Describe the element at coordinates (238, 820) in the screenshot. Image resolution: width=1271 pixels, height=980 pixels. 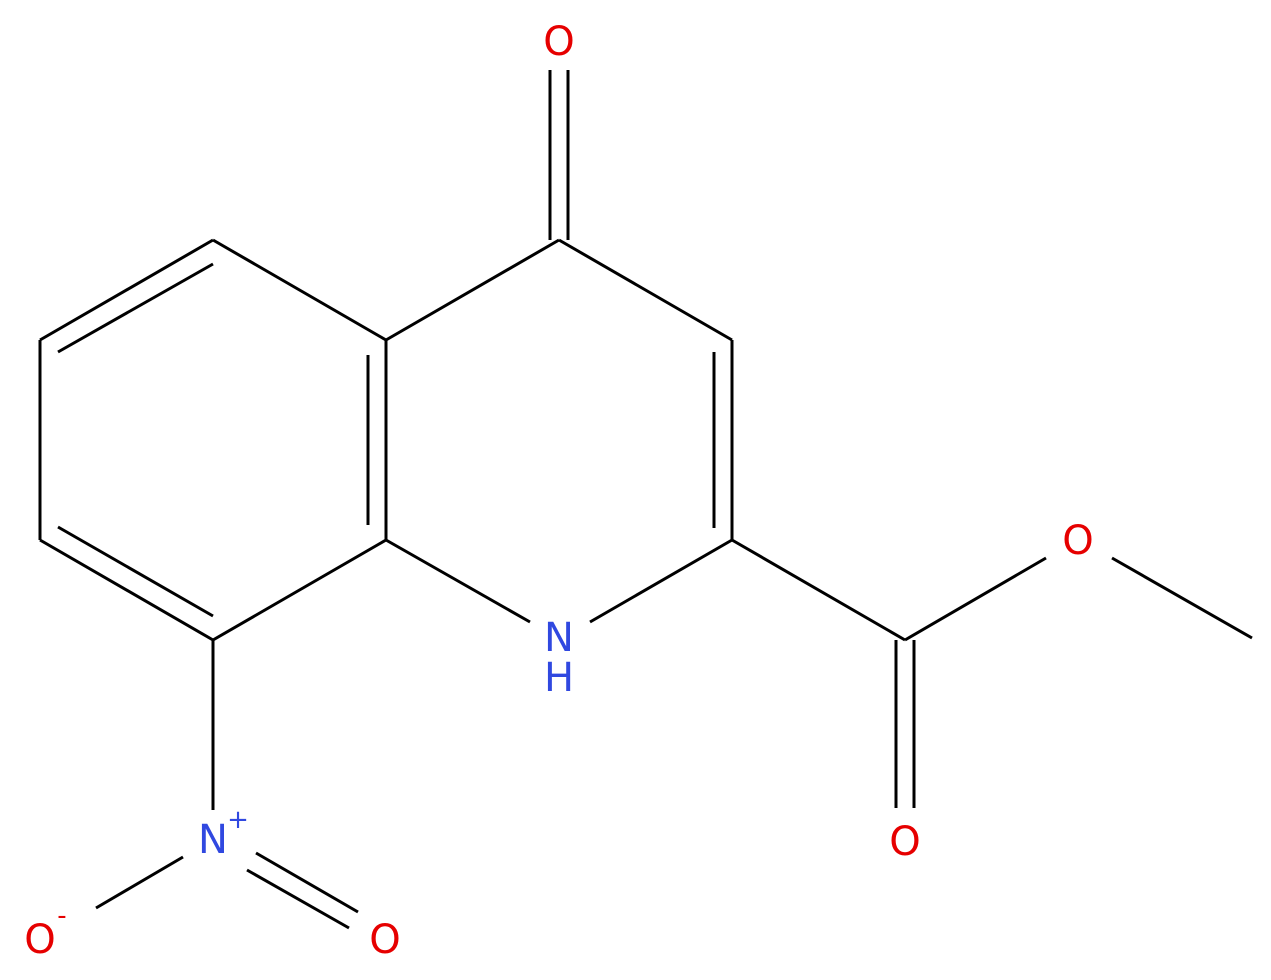
I see `atom-charge: +` at that location.